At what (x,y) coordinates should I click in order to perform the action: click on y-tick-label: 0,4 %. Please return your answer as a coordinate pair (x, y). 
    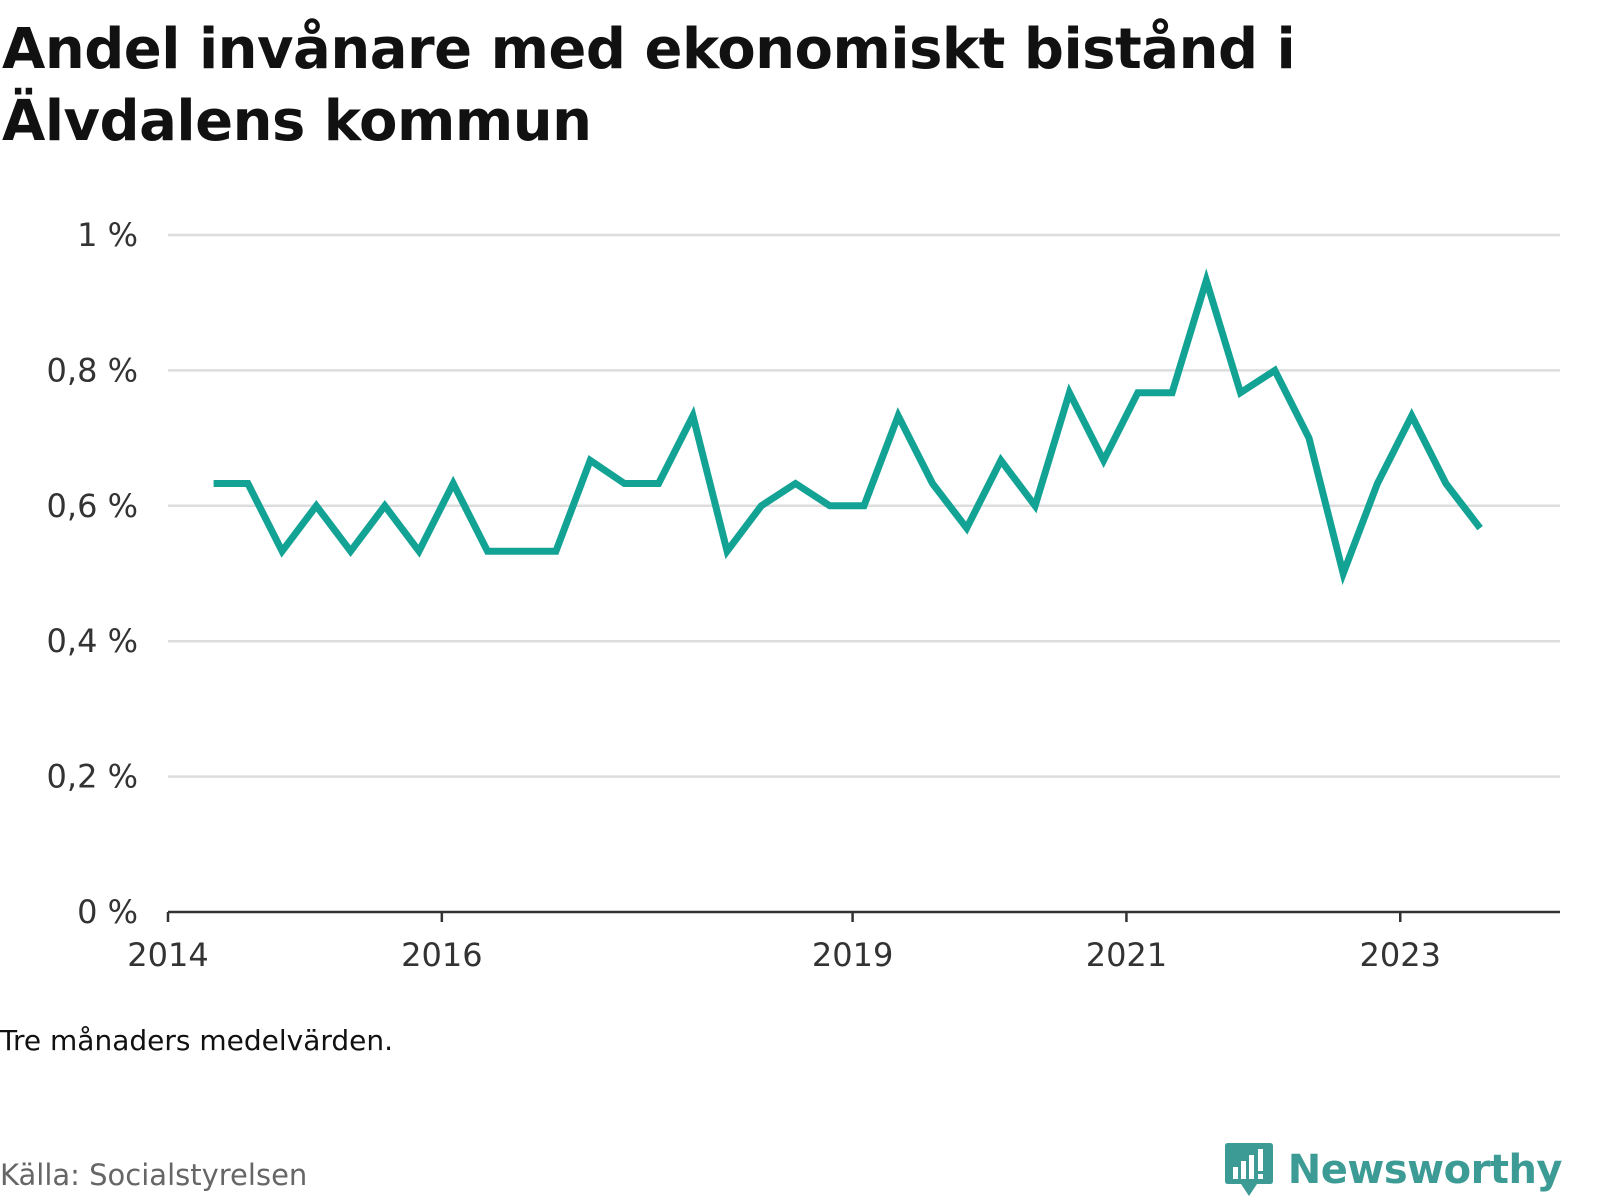
    Looking at the image, I should click on (92, 641).